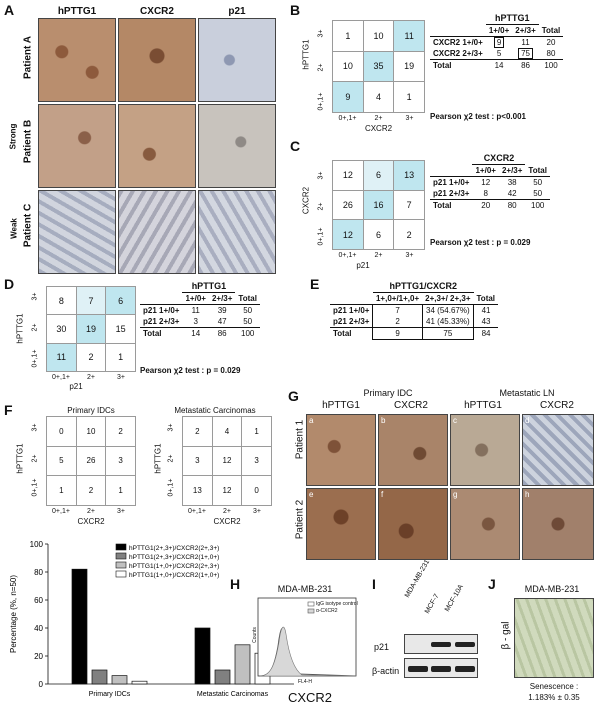 Image resolution: width=600 pixels, height=716 pixels. I want to click on panel-c-table-cell: 80, so click(512, 205).